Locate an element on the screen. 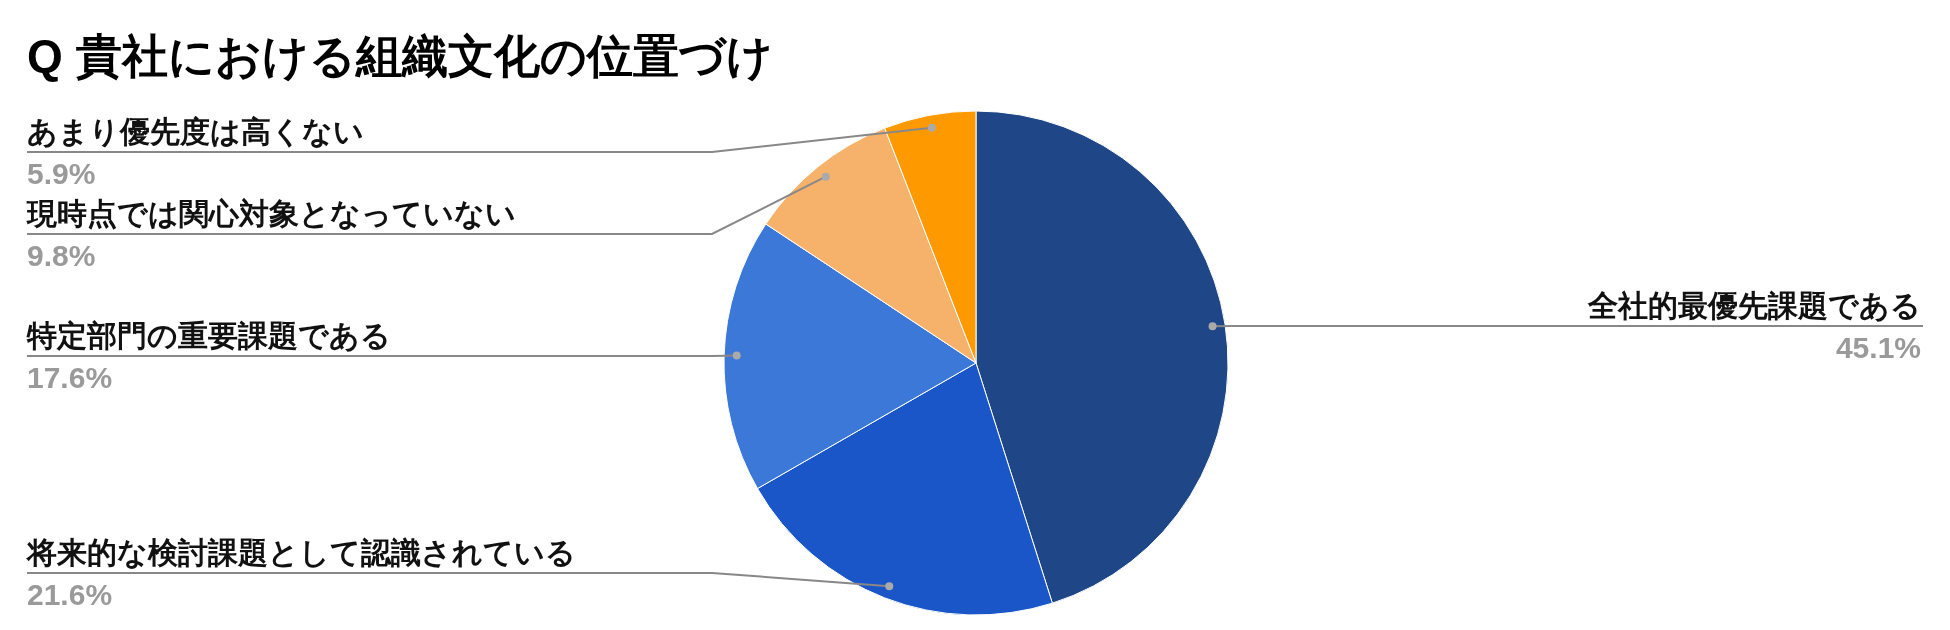 Image resolution: width=1950 pixels, height=630 pixels. slice-label: 将来的な検討課題として認識されている is located at coordinates (300, 552).